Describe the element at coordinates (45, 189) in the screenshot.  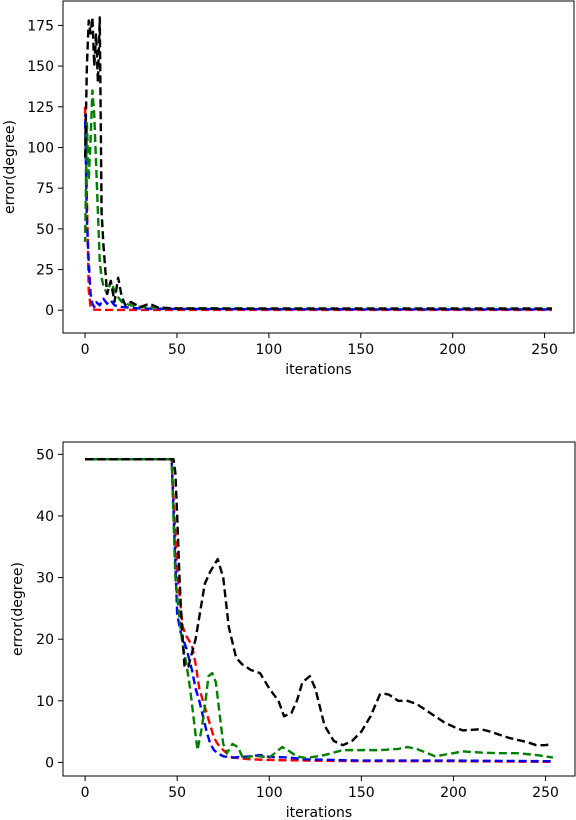
I see `y-tick-label: 75` at that location.